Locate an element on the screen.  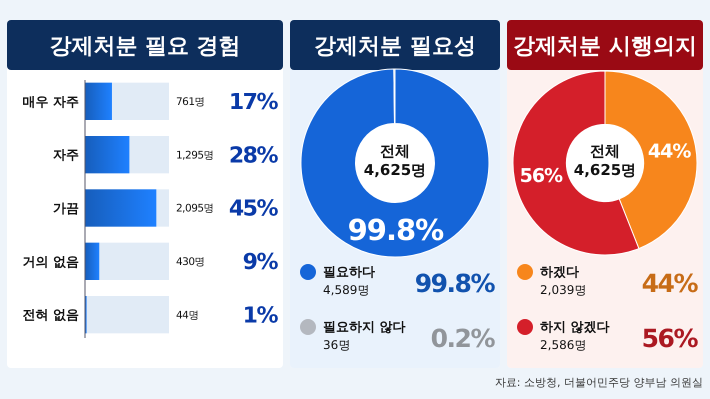
data-label: 99.8% is located at coordinates (396, 229).